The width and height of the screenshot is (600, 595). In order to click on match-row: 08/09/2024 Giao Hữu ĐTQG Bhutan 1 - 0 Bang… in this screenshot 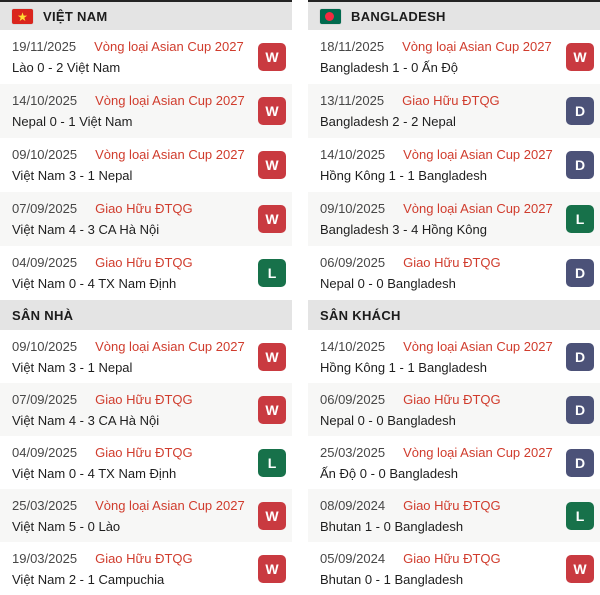, I will do `click(454, 515)`.